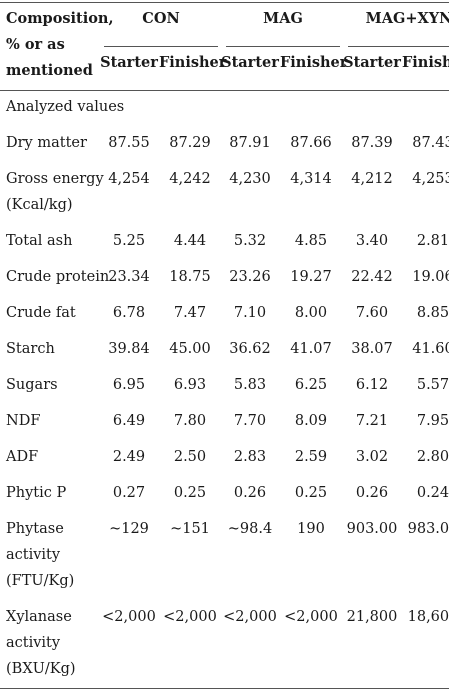 Image resolution: width=449 pixels, height=691 pixels. What do you see at coordinates (250, 143) in the screenshot?
I see `row-value: 87.91` at bounding box center [250, 143].